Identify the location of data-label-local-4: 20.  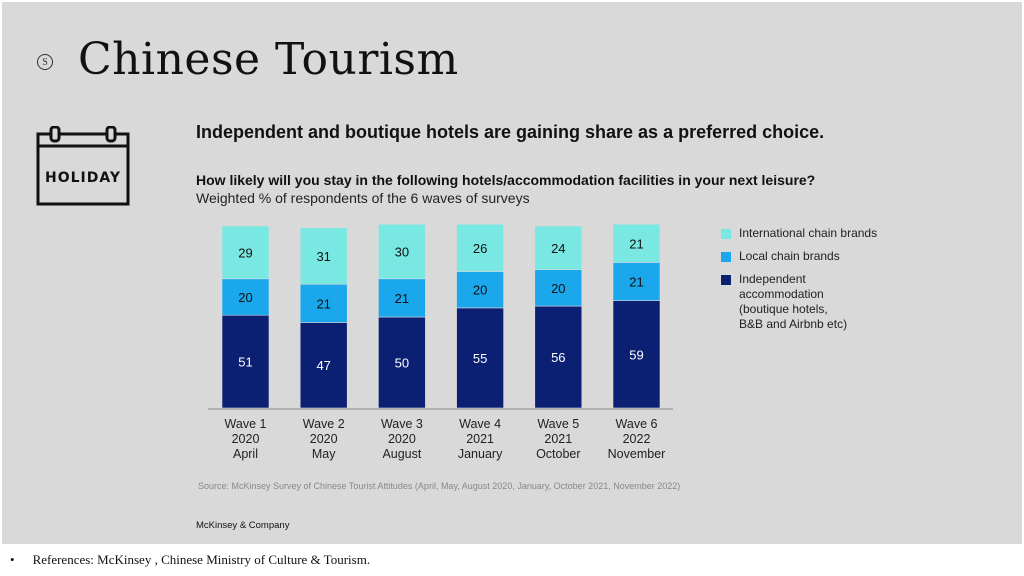
(480, 290).